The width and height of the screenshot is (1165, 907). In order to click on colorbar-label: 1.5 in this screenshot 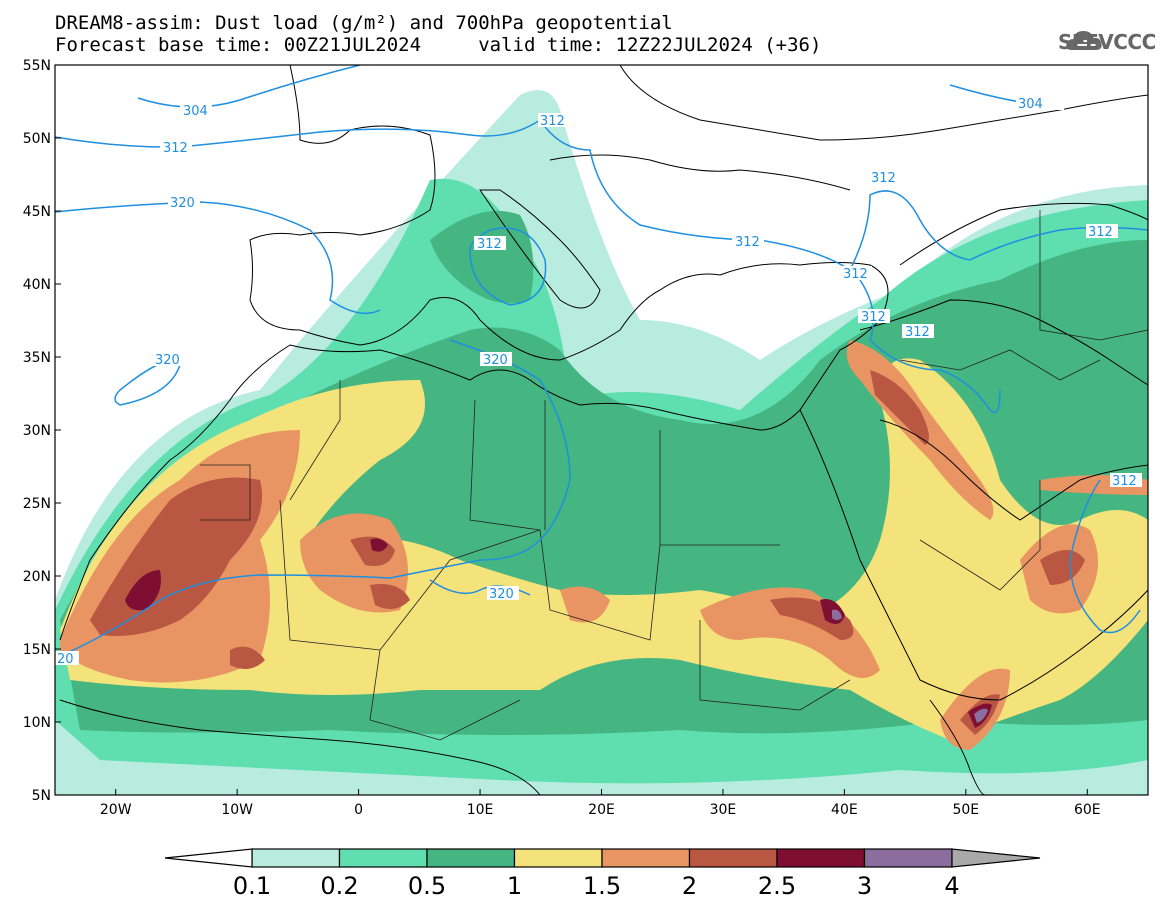, I will do `click(602, 886)`.